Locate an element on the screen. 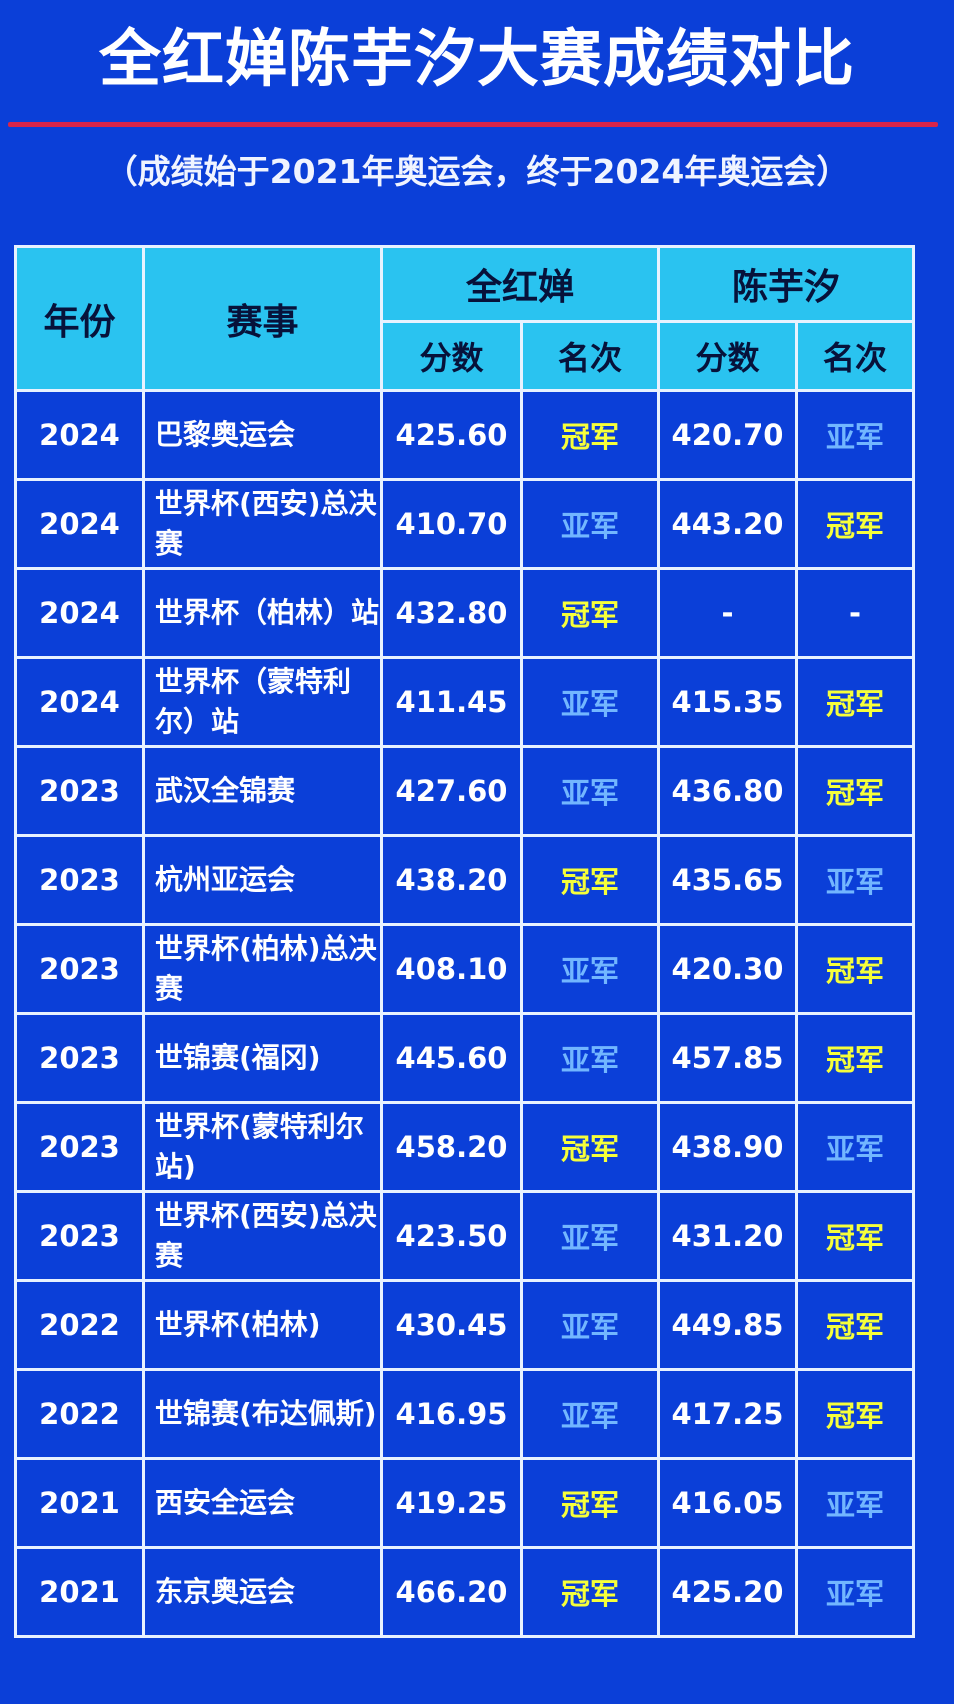 This screenshot has width=954, height=1704. table-row: 2024 世界杯（蒙特利尔）站 411.45 亚军 415.35 冠军 is located at coordinates (465, 702).